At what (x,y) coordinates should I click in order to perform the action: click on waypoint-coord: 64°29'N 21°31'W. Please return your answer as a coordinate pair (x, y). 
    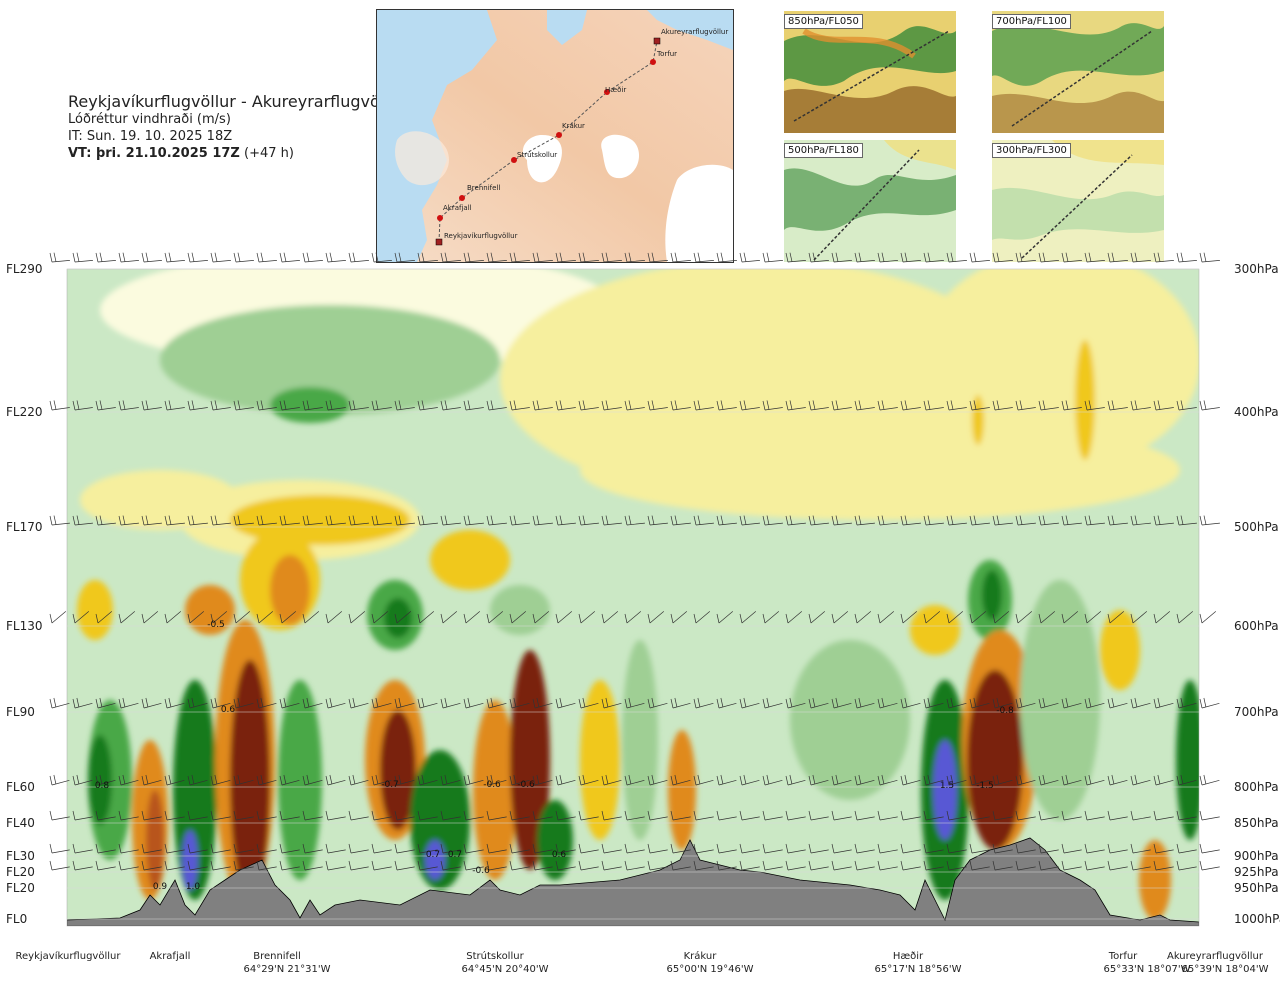
    Looking at the image, I should click on (287, 969).